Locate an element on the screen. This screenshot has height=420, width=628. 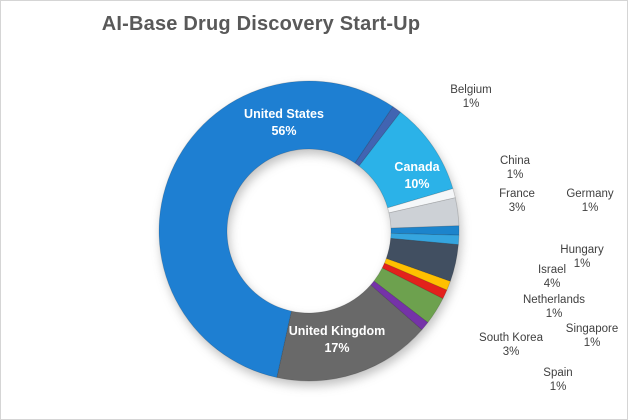
slice-label-singapore: Singapore 1% is located at coordinates (592, 336).